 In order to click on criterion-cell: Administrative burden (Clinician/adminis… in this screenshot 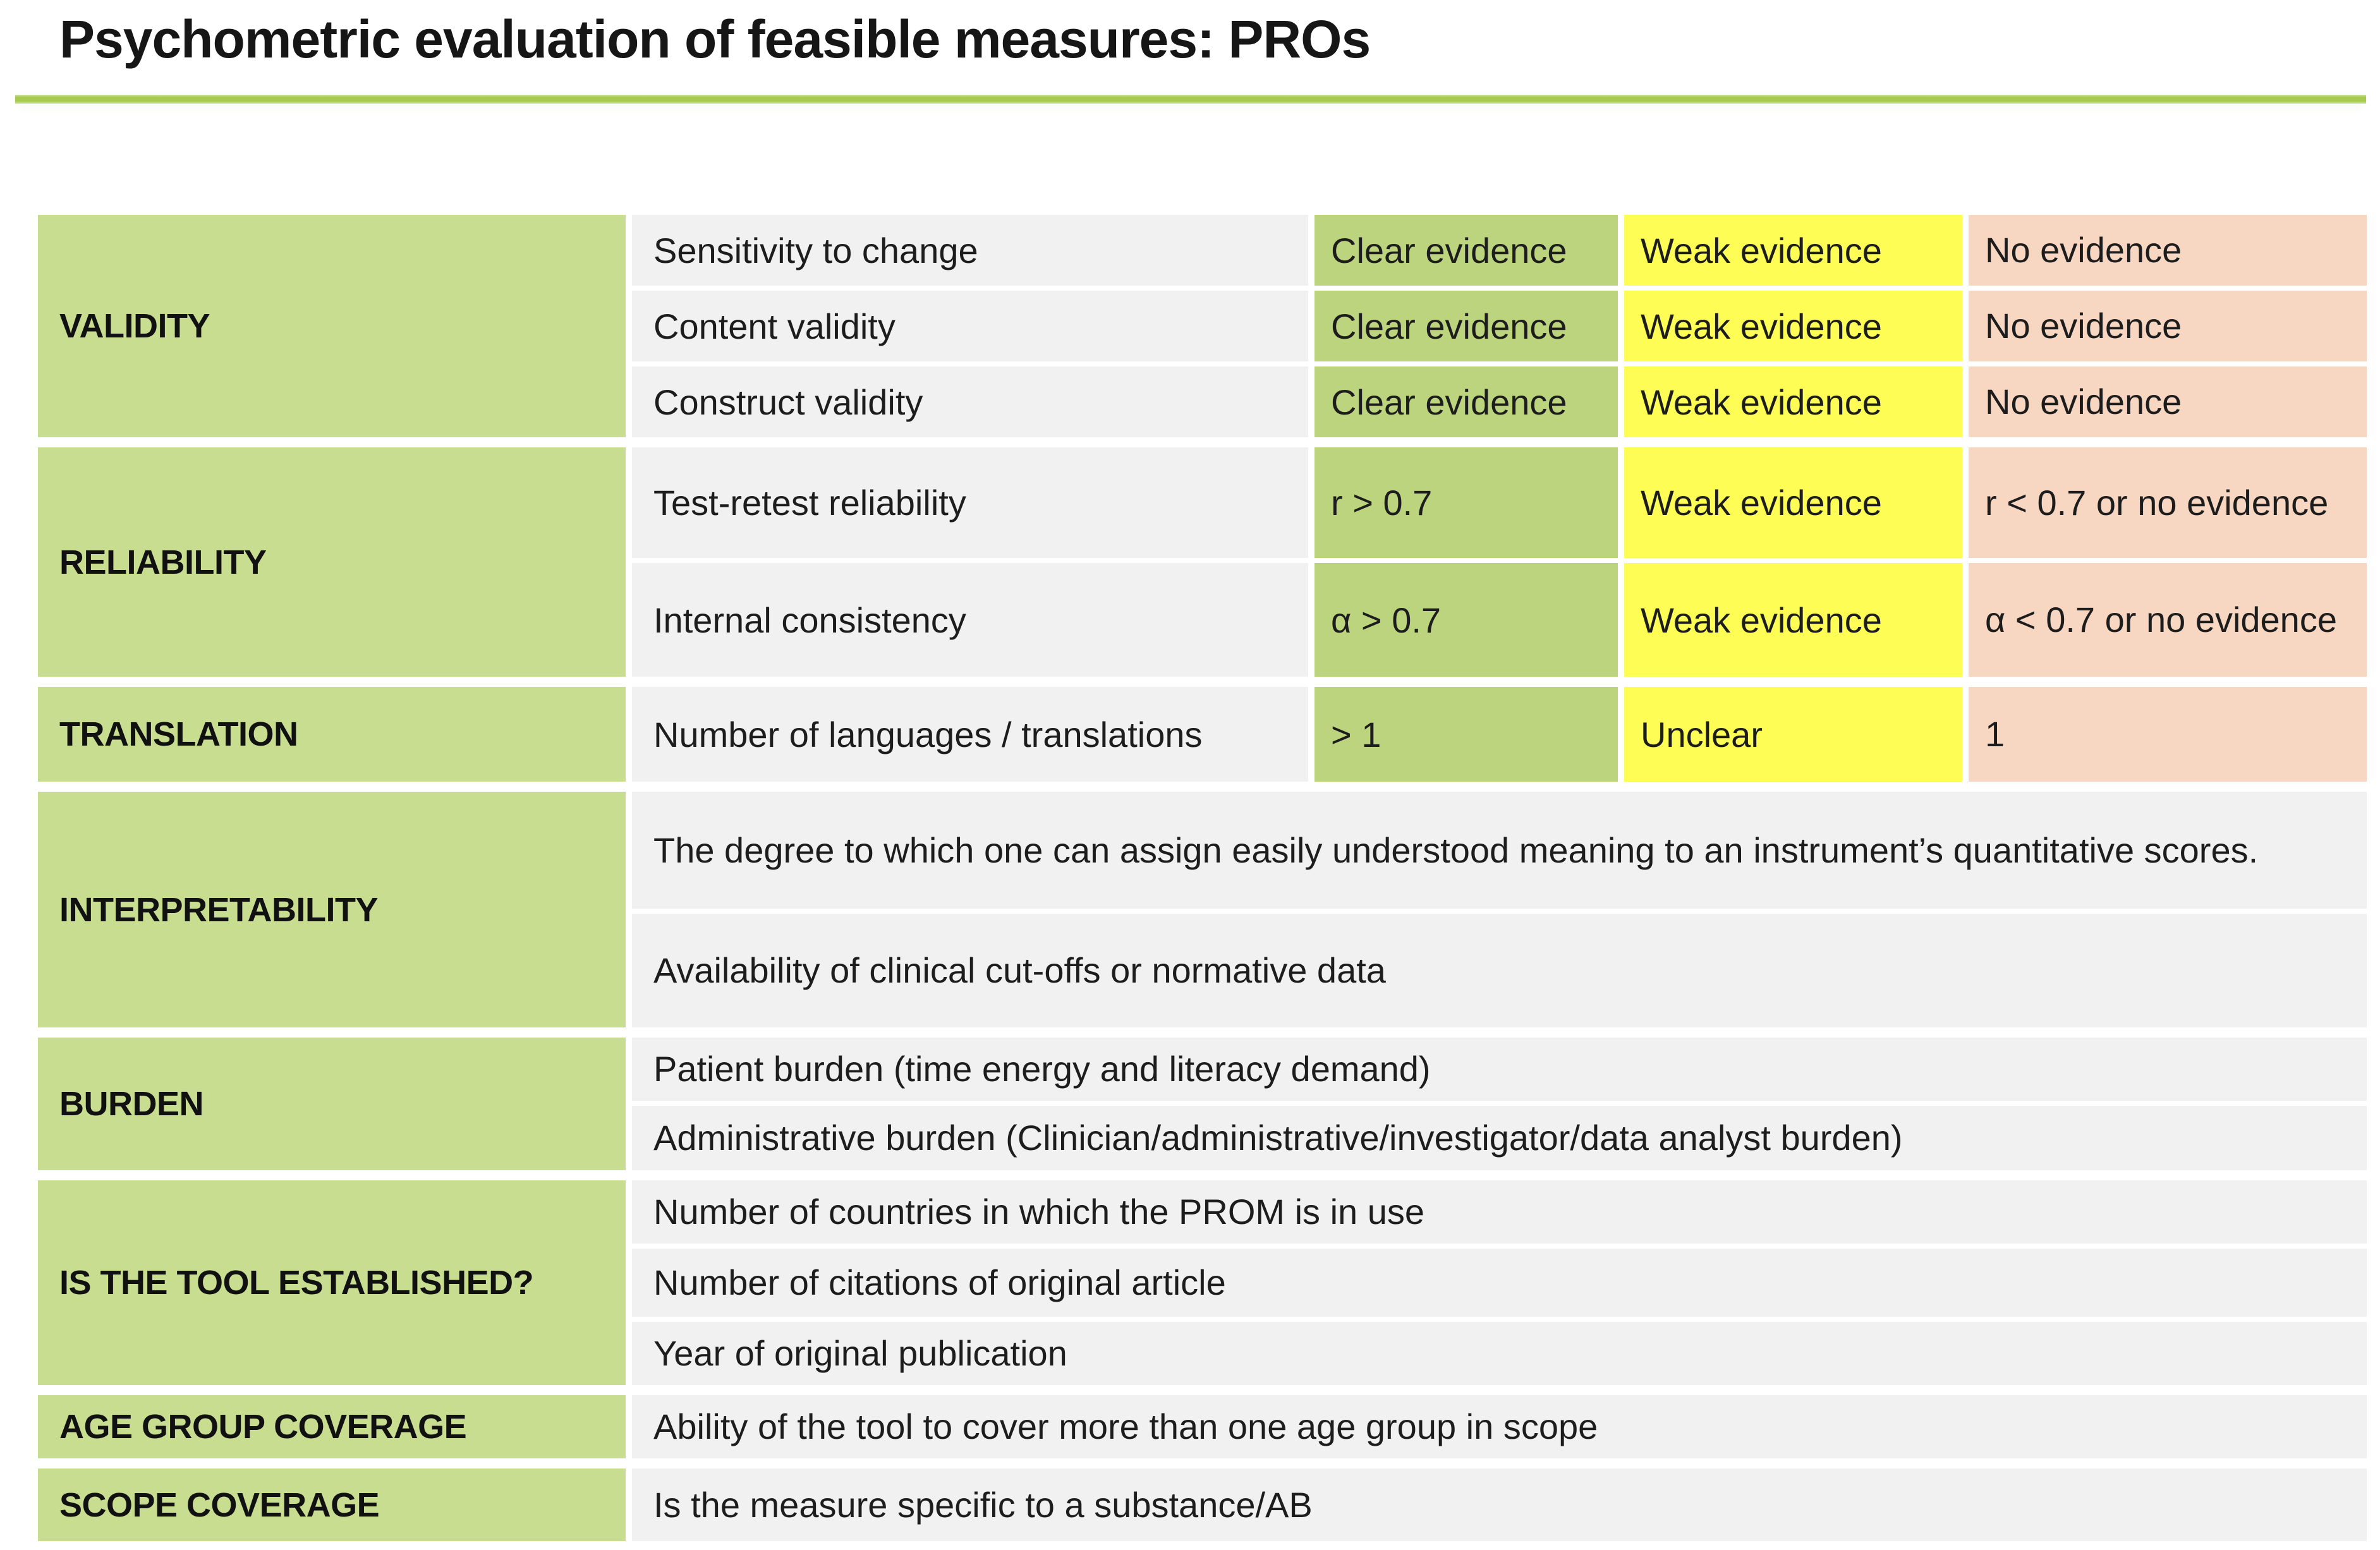, I will do `click(1499, 1138)`.